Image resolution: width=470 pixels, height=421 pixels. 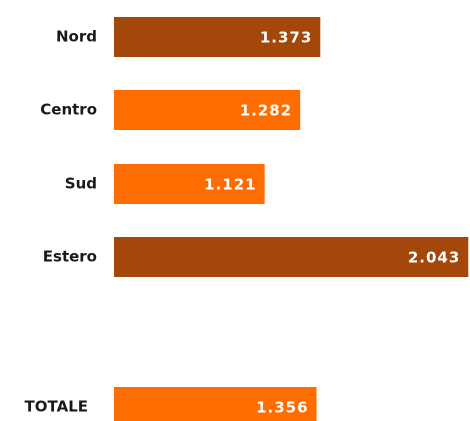 What do you see at coordinates (76, 37) in the screenshot?
I see `category-label: Nord` at bounding box center [76, 37].